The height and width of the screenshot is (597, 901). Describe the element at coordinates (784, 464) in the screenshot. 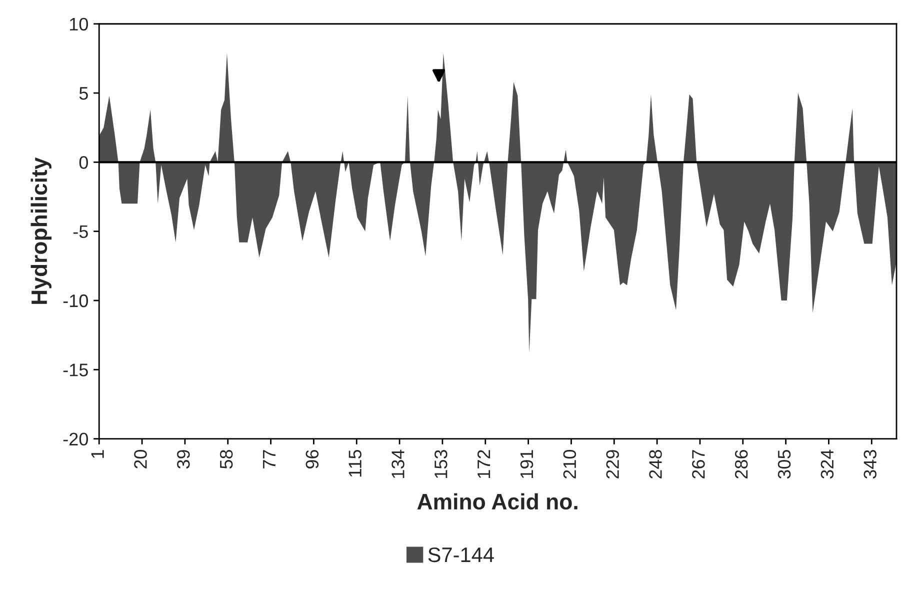

I see `x-tick-label: 305` at that location.